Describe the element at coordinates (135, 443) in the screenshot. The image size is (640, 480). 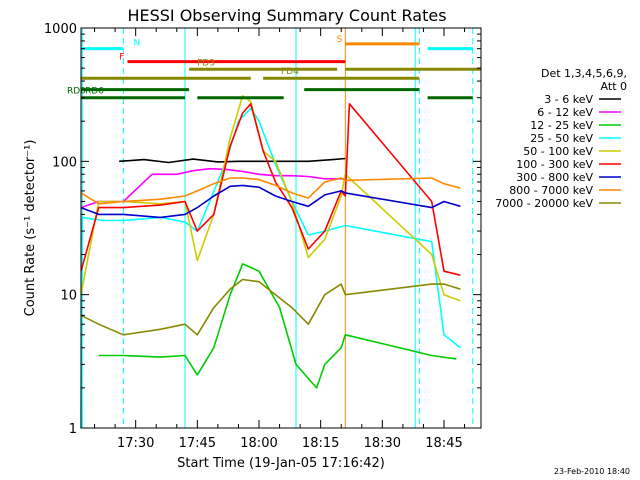
I see `x-tick-label: 17:30` at that location.